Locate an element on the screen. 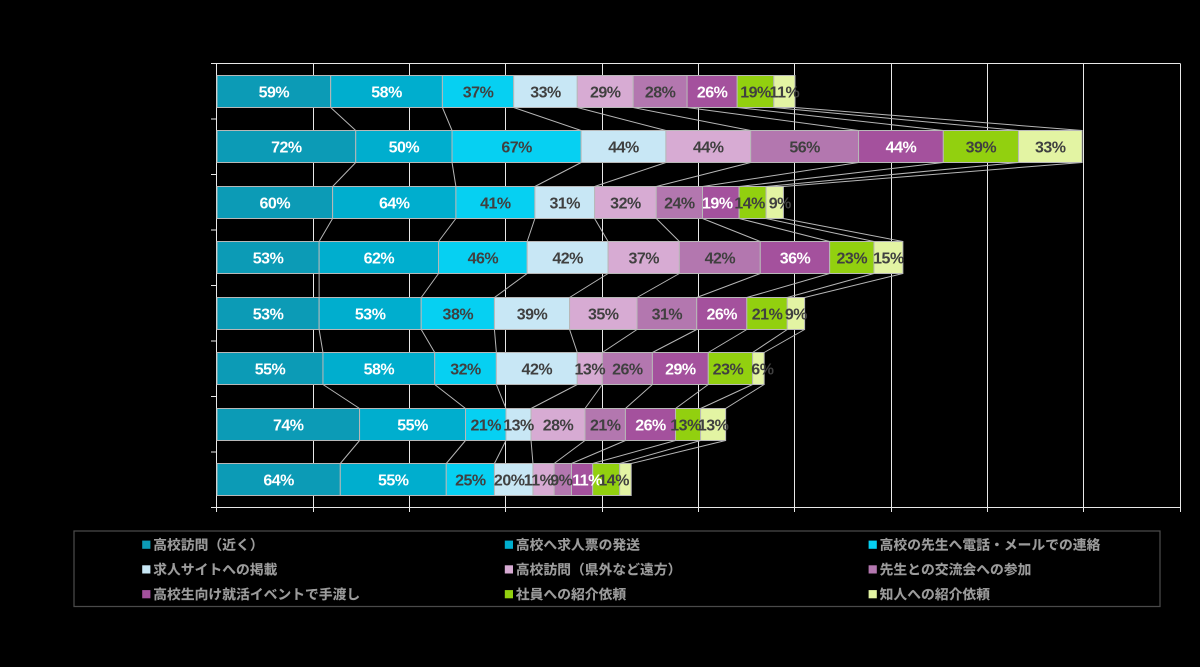 The image size is (1200, 667). svg-text: 20% is located at coordinates (509, 481).